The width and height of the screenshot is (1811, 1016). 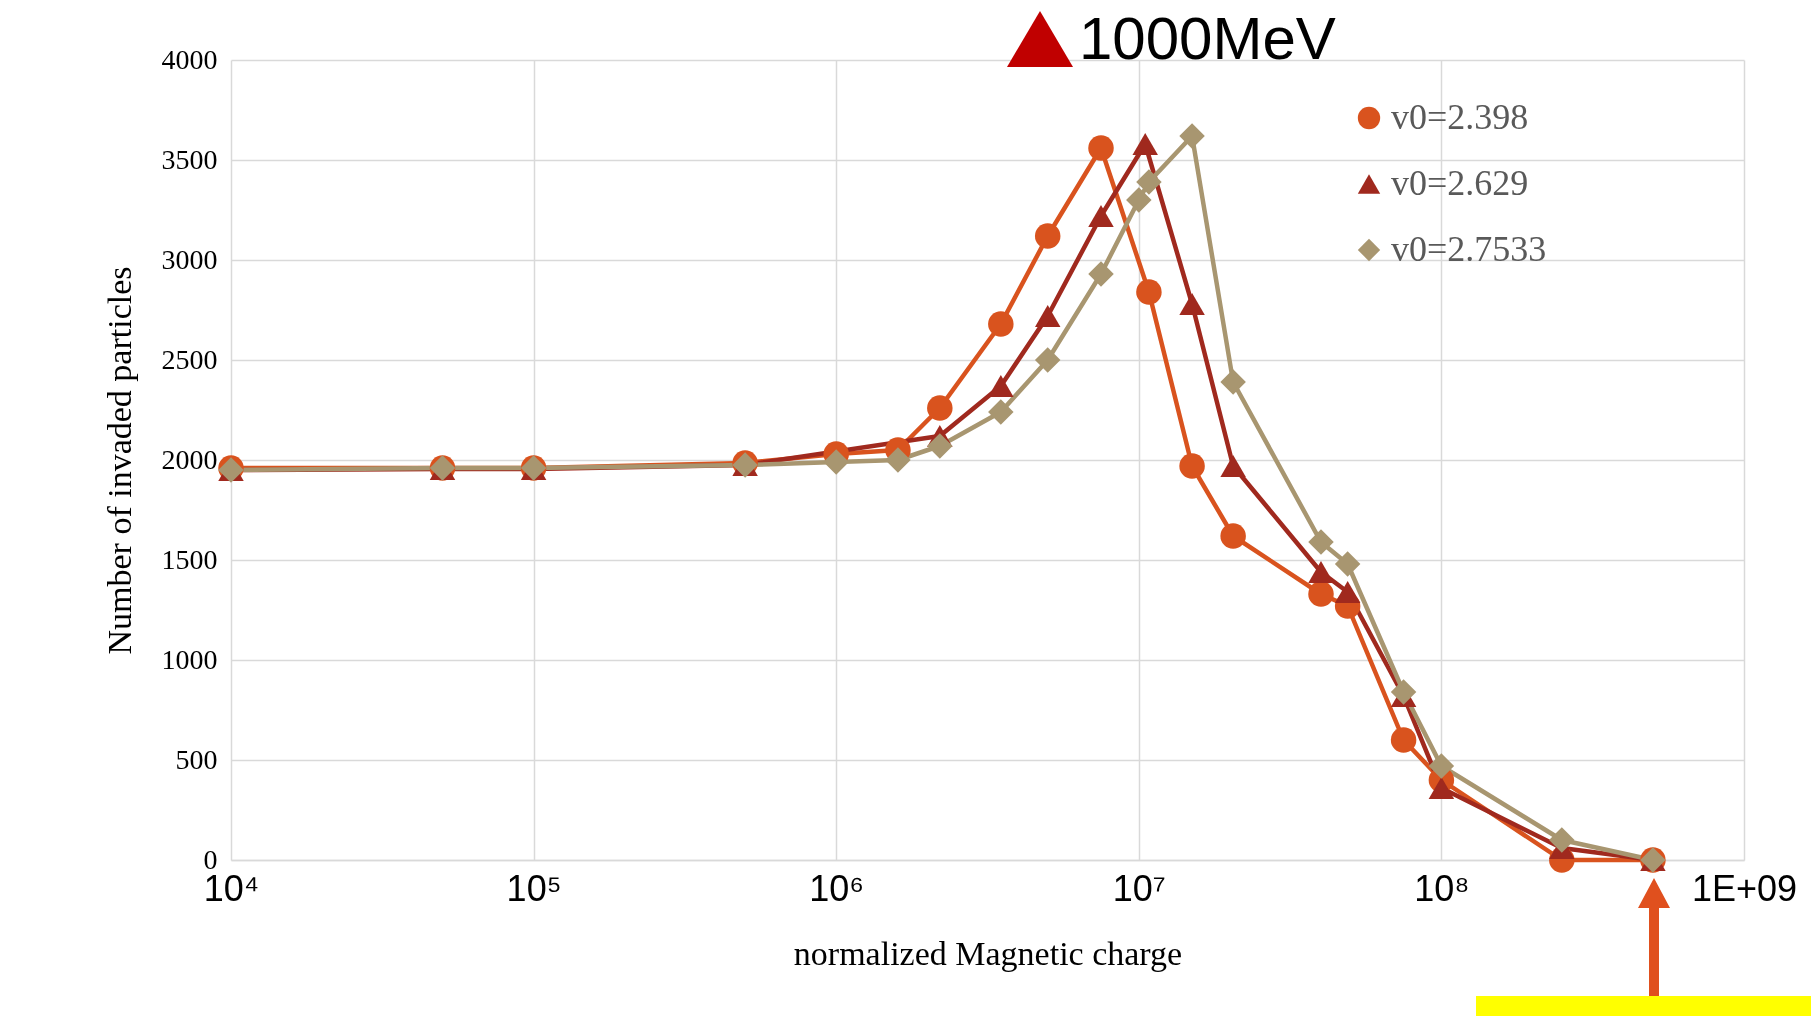 I want to click on x-axis-title: normalized Magnetic charge, so click(x=988, y=953).